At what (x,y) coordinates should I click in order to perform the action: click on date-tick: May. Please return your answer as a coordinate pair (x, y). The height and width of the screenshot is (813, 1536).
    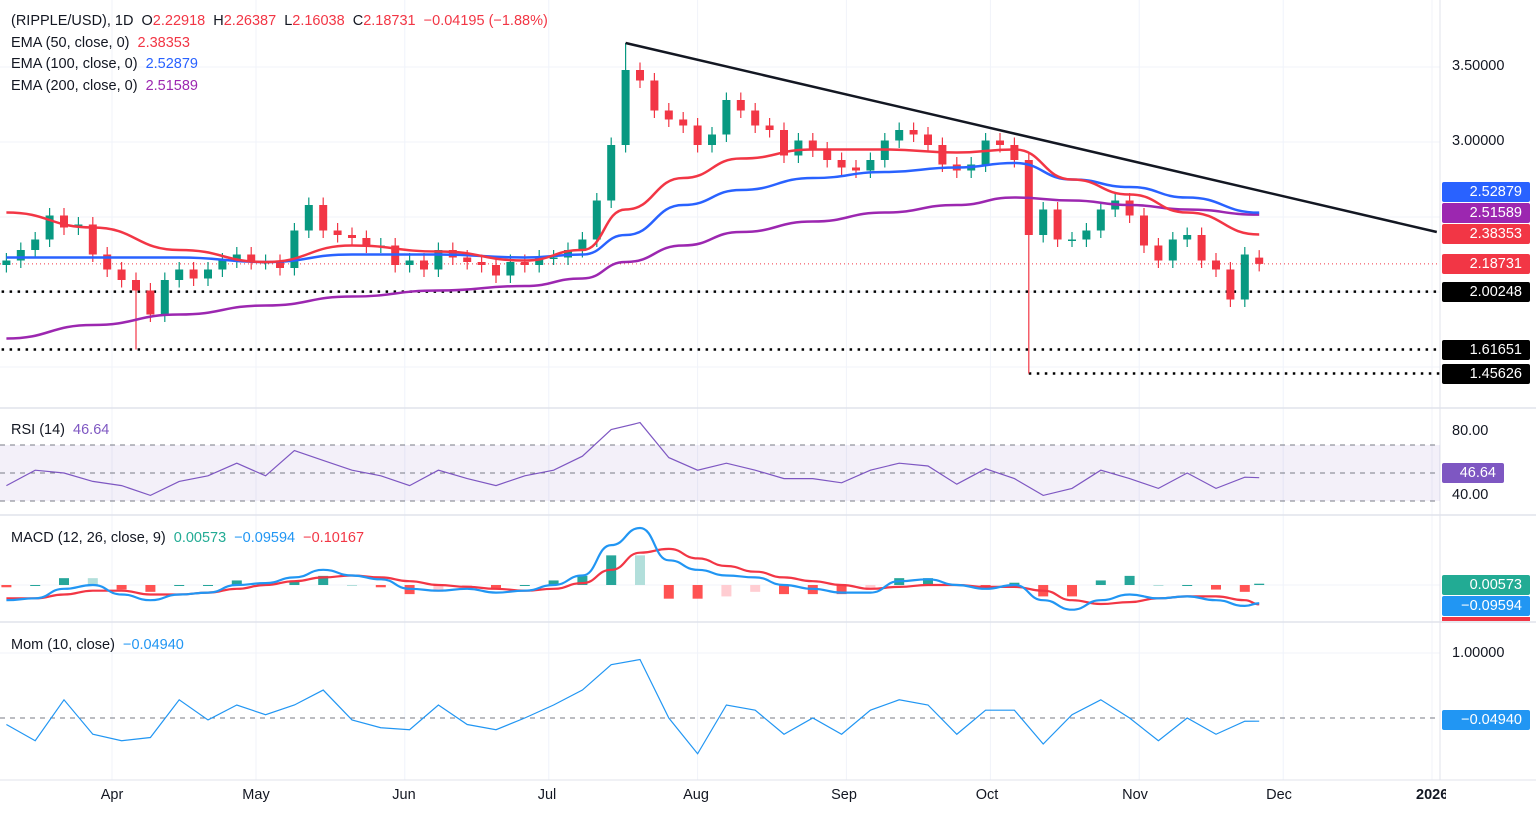
    Looking at the image, I should click on (256, 795).